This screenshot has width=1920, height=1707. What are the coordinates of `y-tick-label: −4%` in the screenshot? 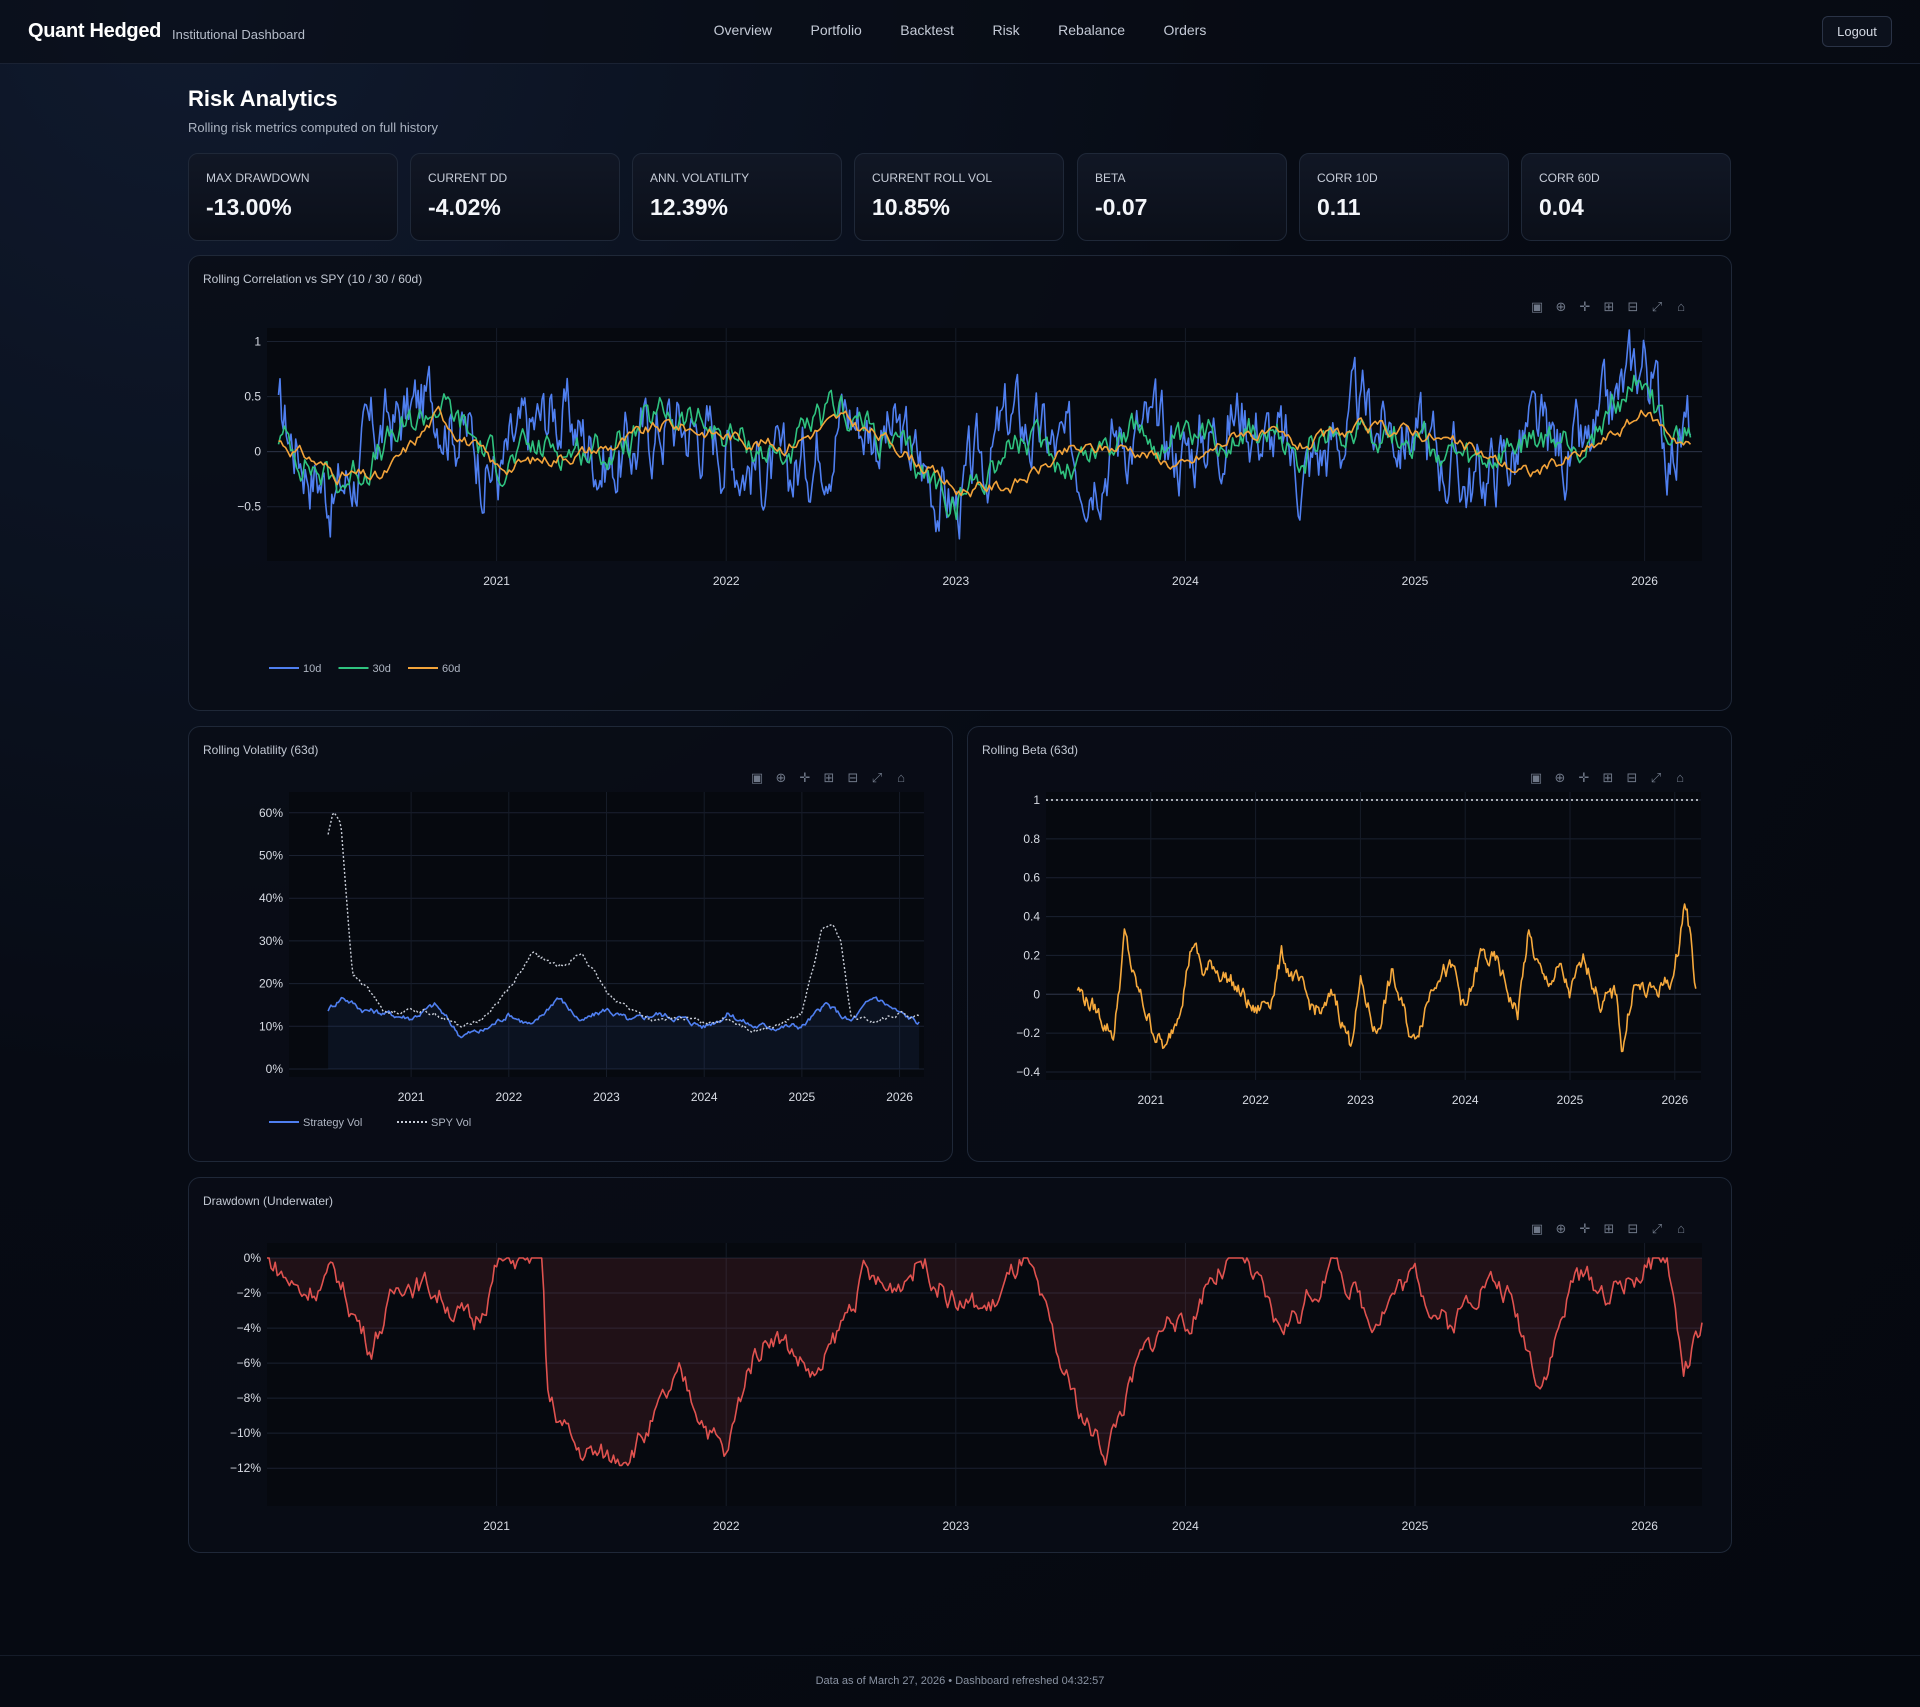 It's located at (249, 1328).